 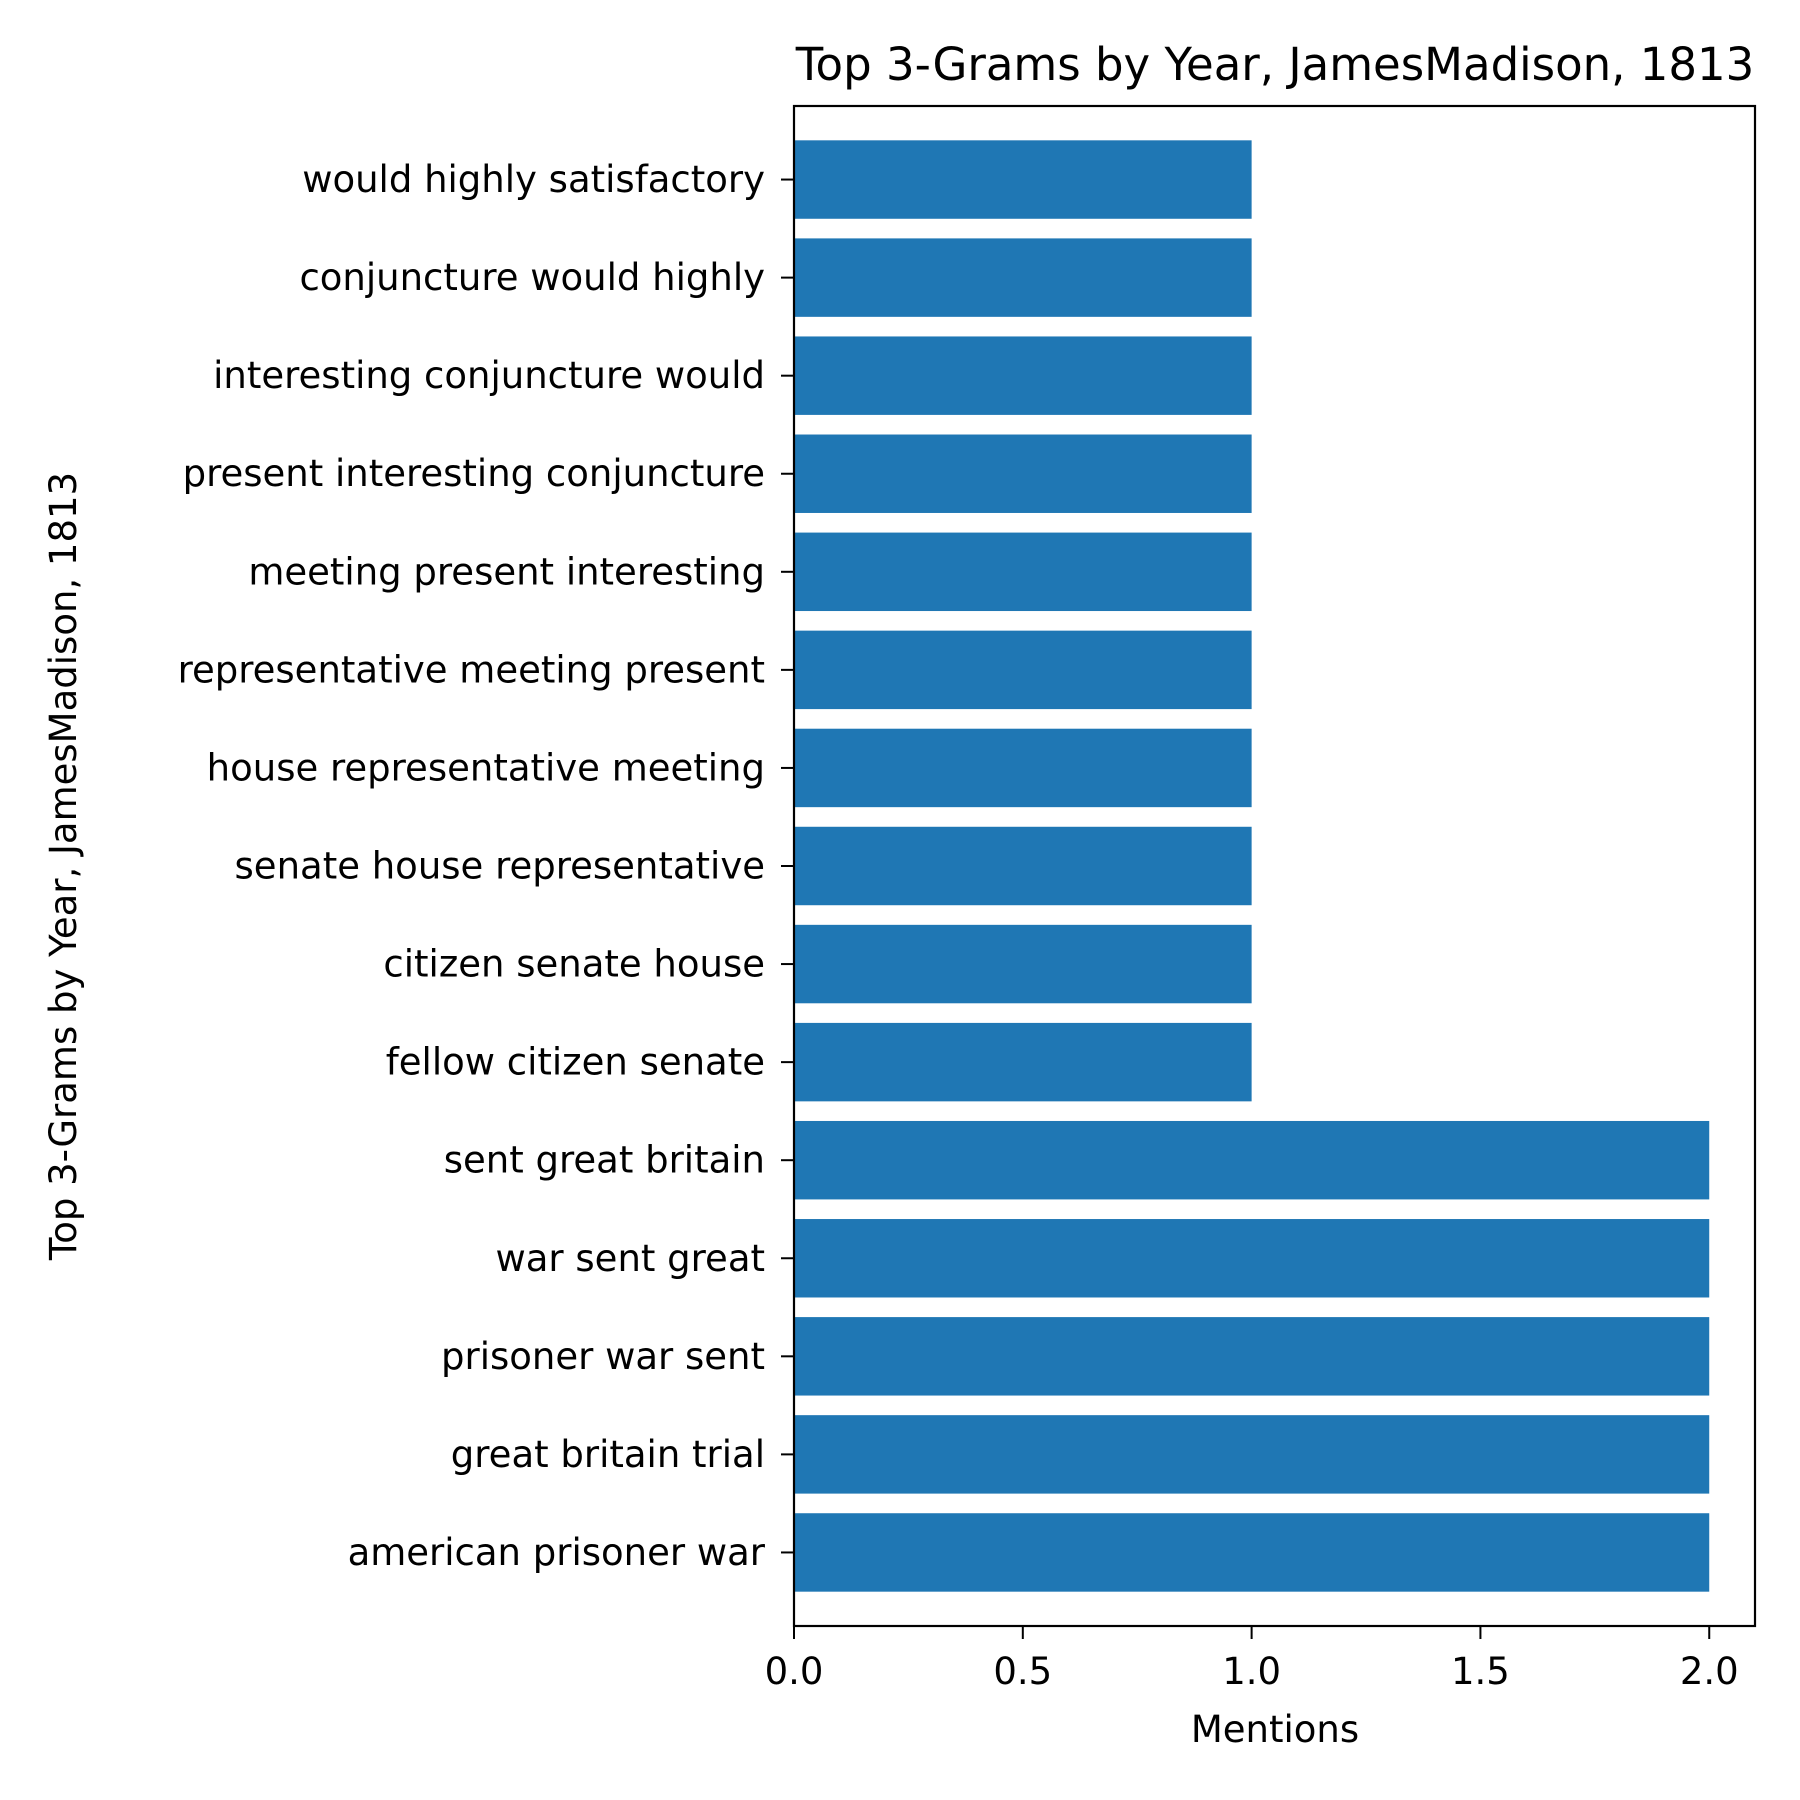 I want to click on y-tick-label: senate house representative, so click(x=500, y=866).